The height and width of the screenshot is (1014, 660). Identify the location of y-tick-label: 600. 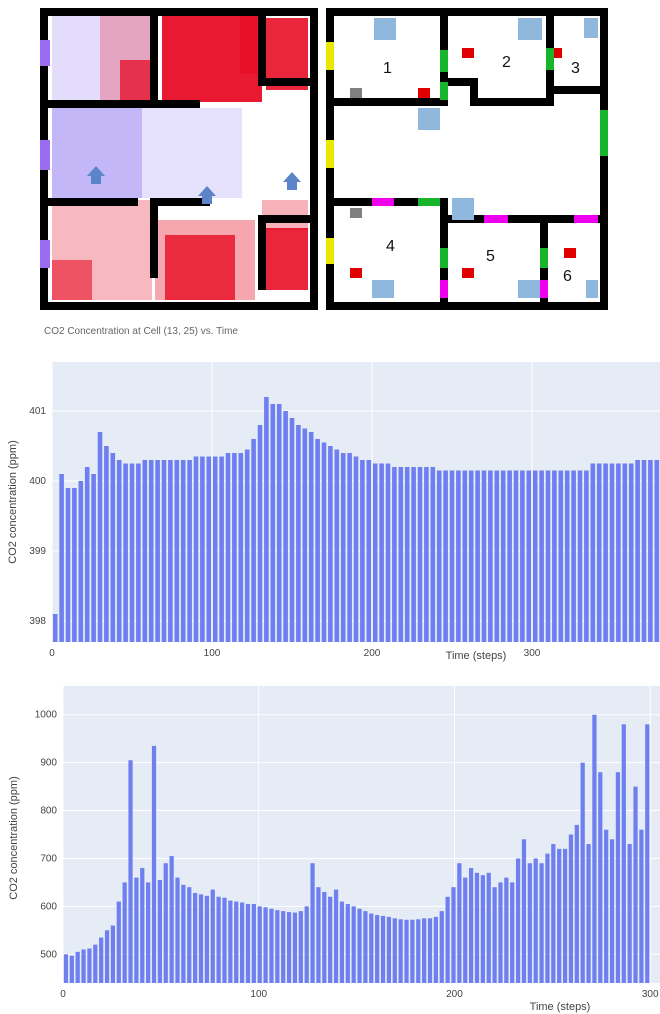
(48, 906).